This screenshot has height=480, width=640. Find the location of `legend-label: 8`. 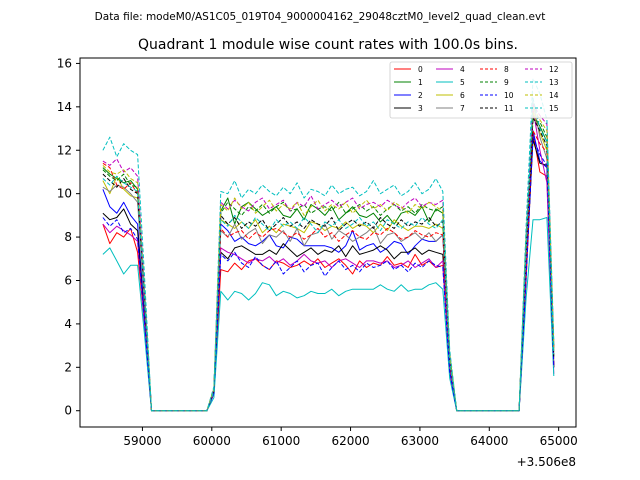

legend-label: 8 is located at coordinates (506, 69).